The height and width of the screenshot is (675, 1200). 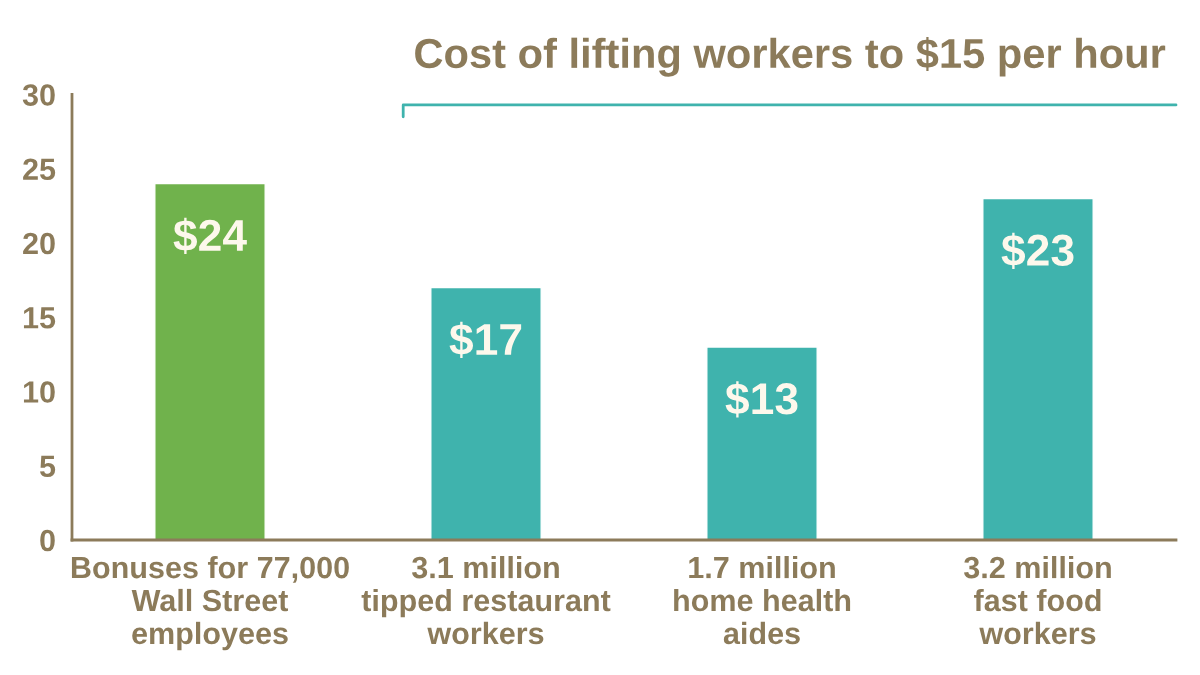 What do you see at coordinates (1037, 250) in the screenshot?
I see `data-label: $23` at bounding box center [1037, 250].